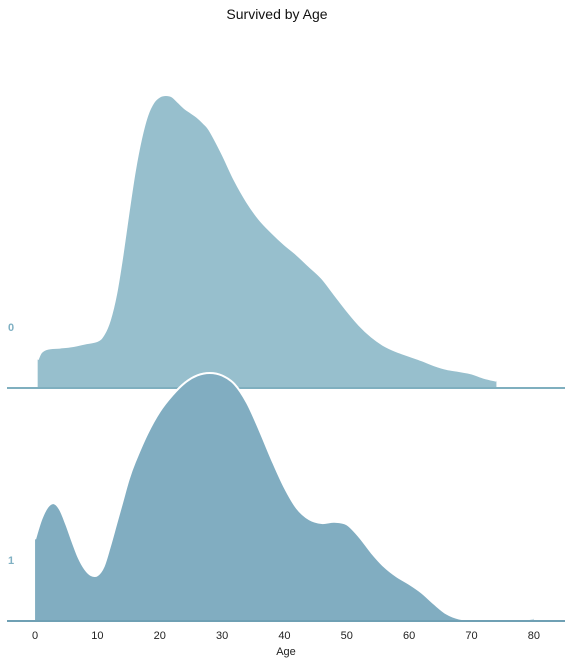  I want to click on x-tick-label: 50, so click(347, 636).